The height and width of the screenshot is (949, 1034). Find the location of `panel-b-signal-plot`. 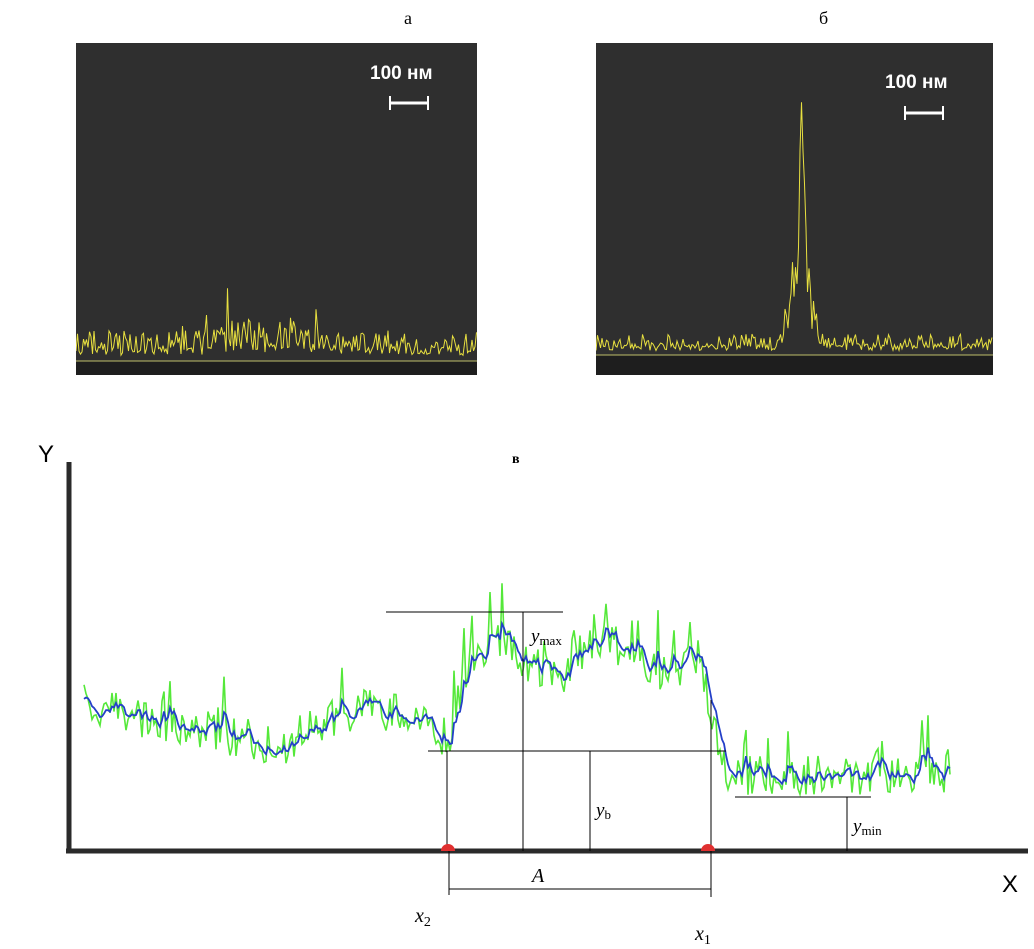

panel-b-signal-plot is located at coordinates (794, 238).